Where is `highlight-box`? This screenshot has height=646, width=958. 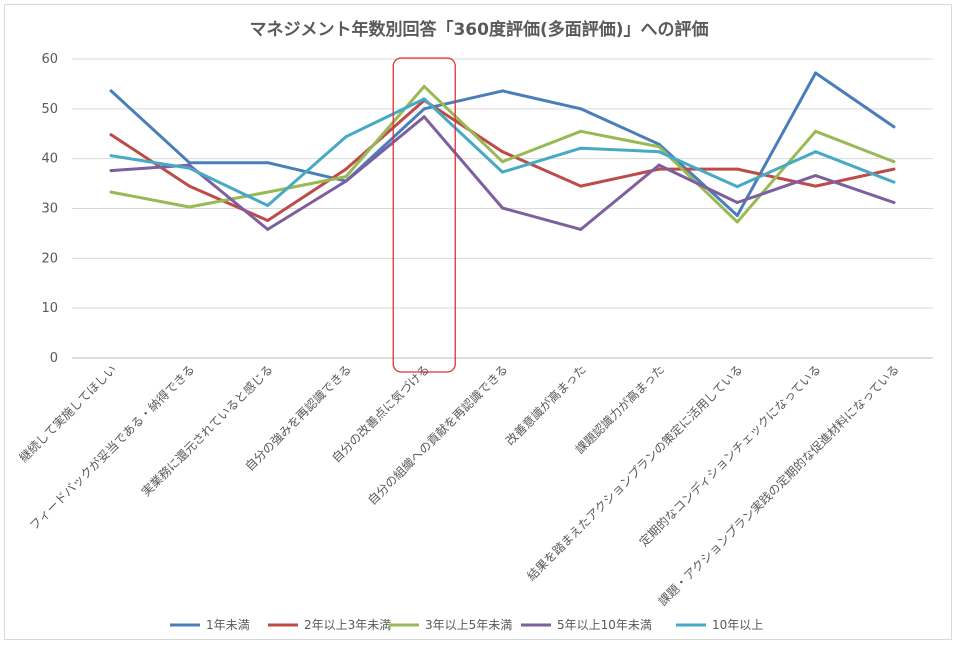 highlight-box is located at coordinates (424, 215).